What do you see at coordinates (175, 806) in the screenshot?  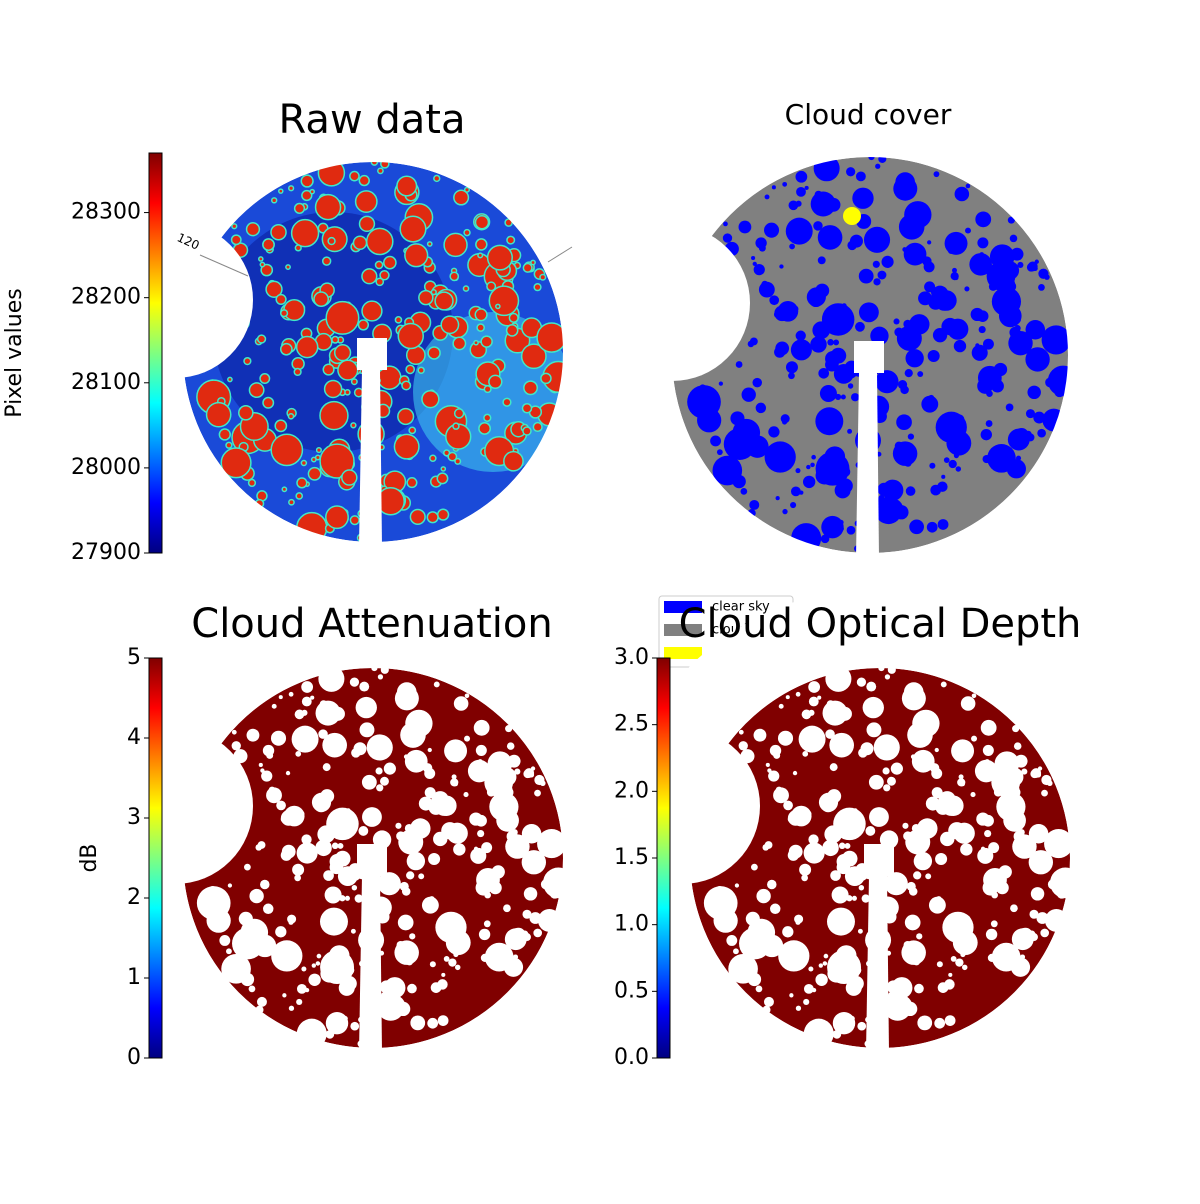 I see `mask-cutout` at bounding box center [175, 806].